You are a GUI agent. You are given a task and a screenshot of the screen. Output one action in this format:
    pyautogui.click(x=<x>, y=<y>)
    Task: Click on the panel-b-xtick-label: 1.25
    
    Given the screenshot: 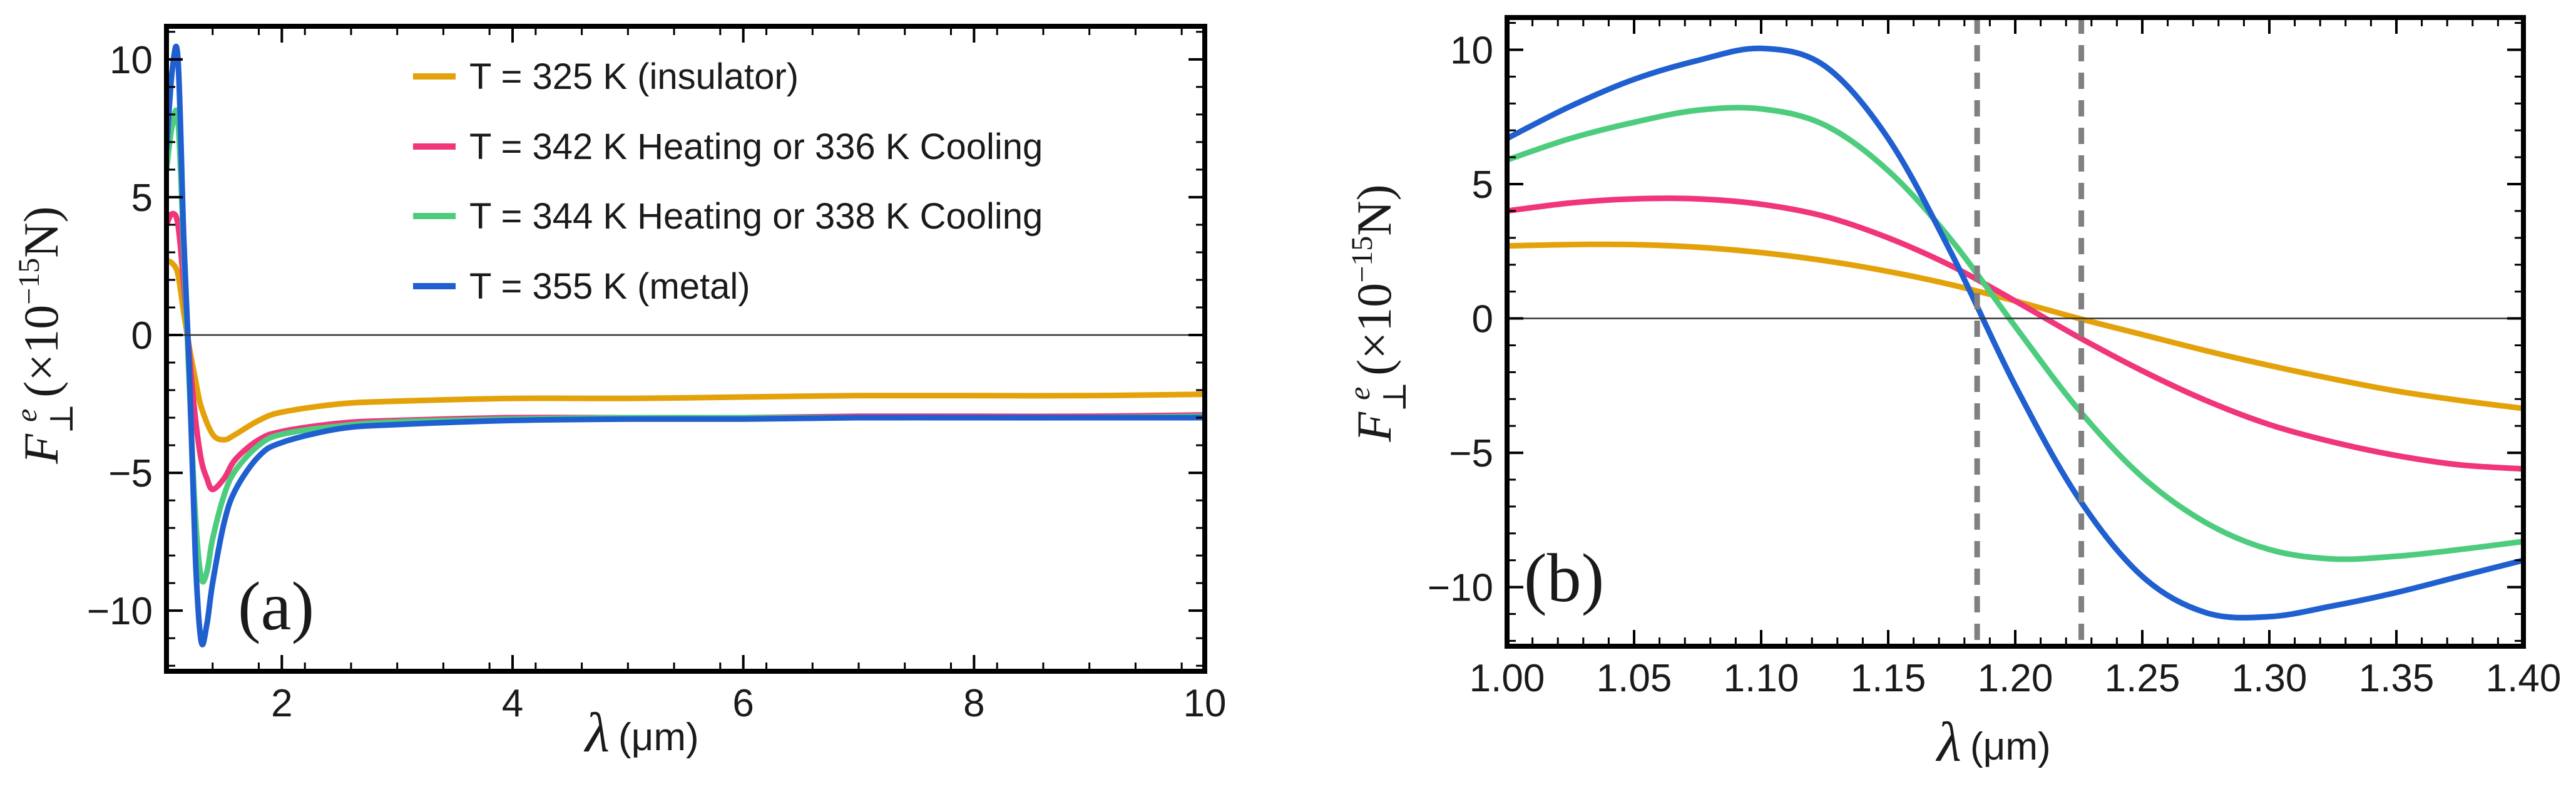 What is the action you would take?
    pyautogui.click(x=2142, y=678)
    